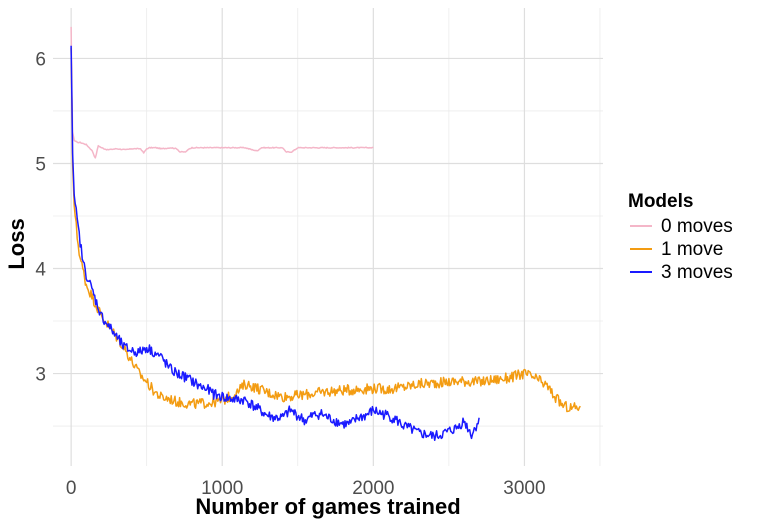 The width and height of the screenshot is (757, 526). Describe the element at coordinates (222, 488) in the screenshot. I see `x-tick-label: 1000` at that location.